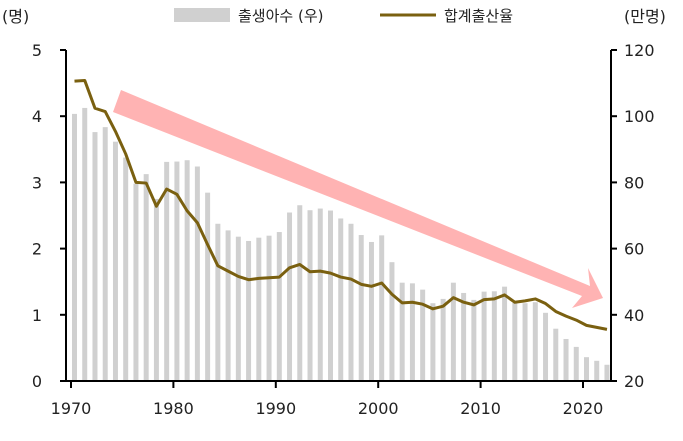 The height and width of the screenshot is (441, 683). What do you see at coordinates (474, 340) in the screenshot?
I see `bar-2009` at bounding box center [474, 340].